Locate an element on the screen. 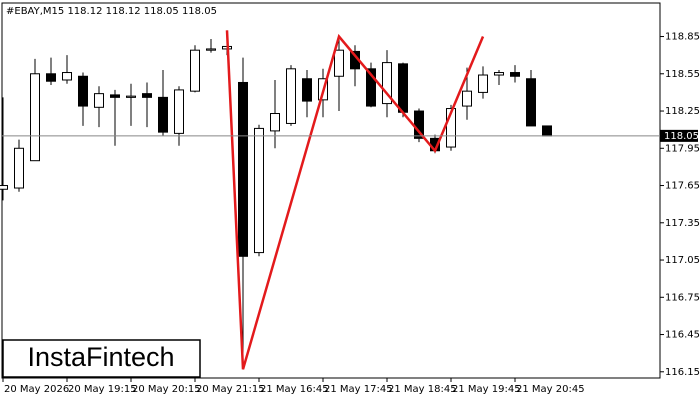  x-tick-label: 20 May 20:15 is located at coordinates (166, 389).